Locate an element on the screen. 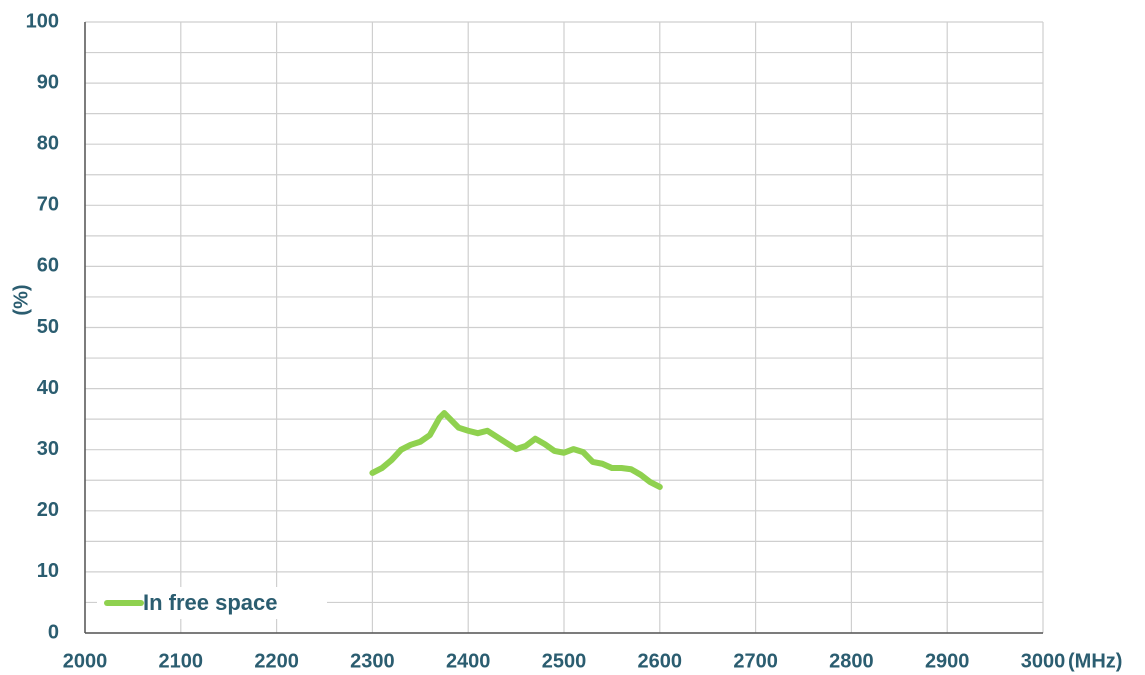  legend-label: In free space is located at coordinates (210, 602).